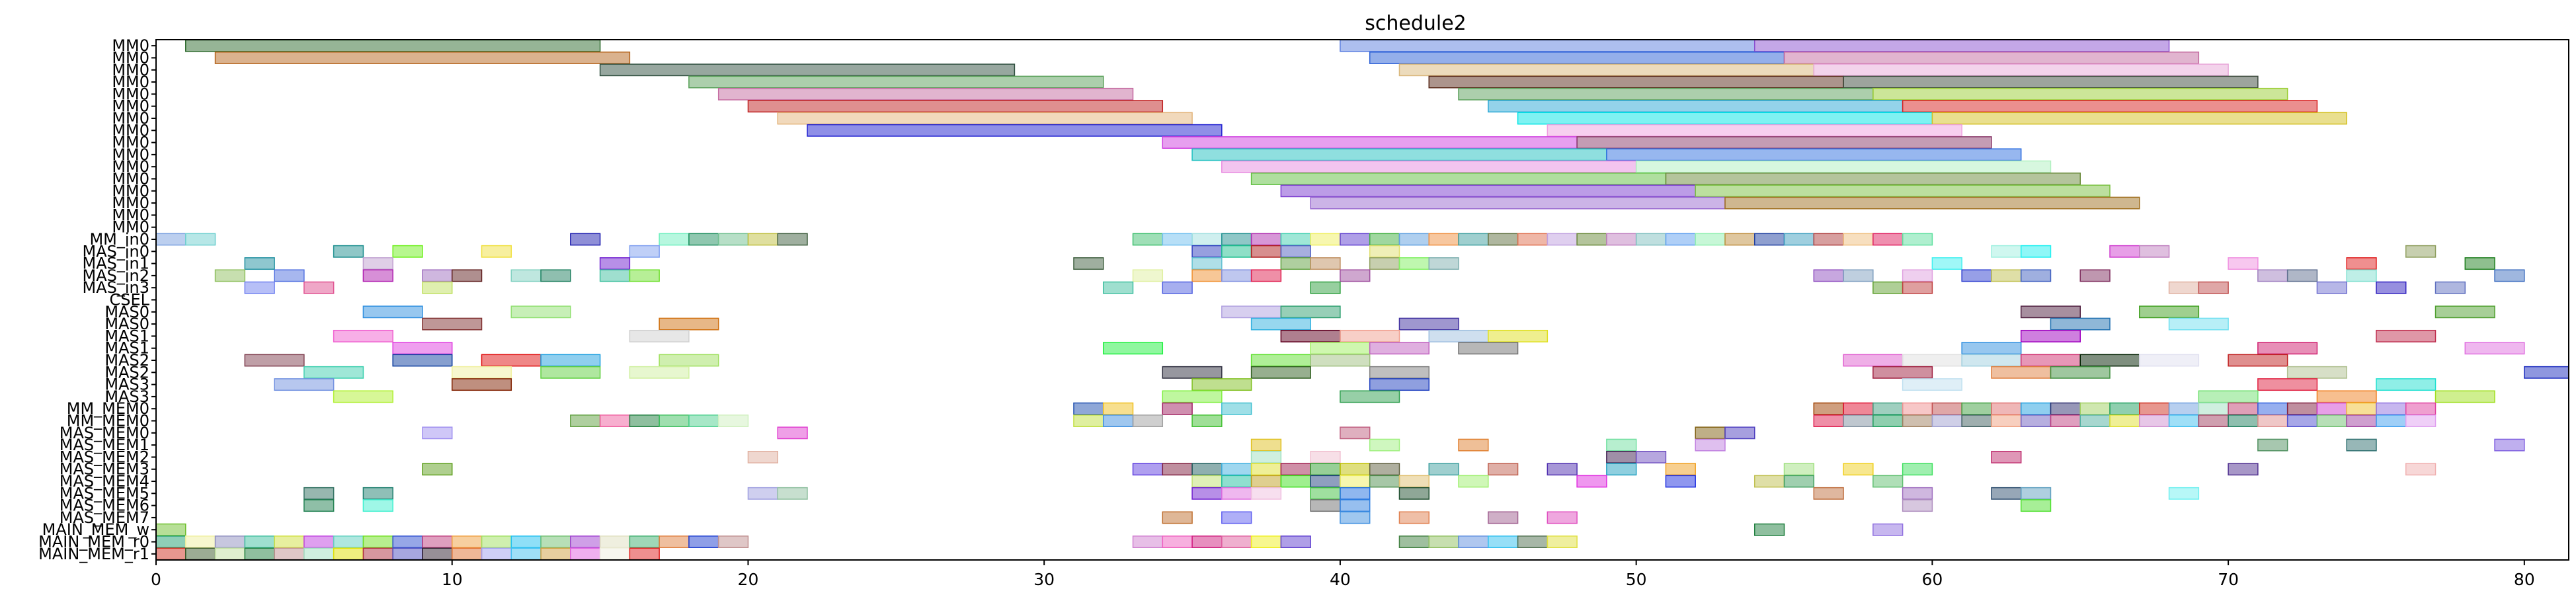  What do you see at coordinates (116, 251) in the screenshot?
I see `row-label: MAS_in0` at bounding box center [116, 251].